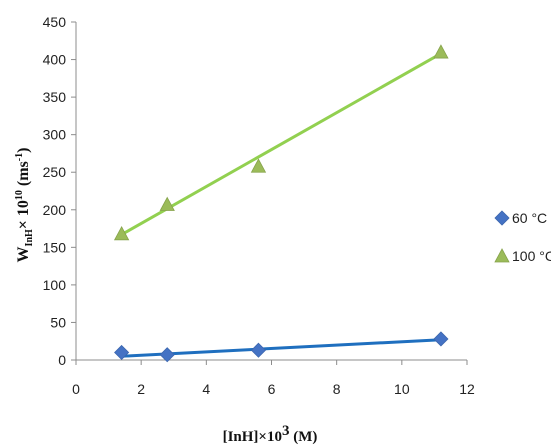 The image size is (551, 448). Describe the element at coordinates (402, 389) in the screenshot. I see `x-tick-label: 10` at that location.